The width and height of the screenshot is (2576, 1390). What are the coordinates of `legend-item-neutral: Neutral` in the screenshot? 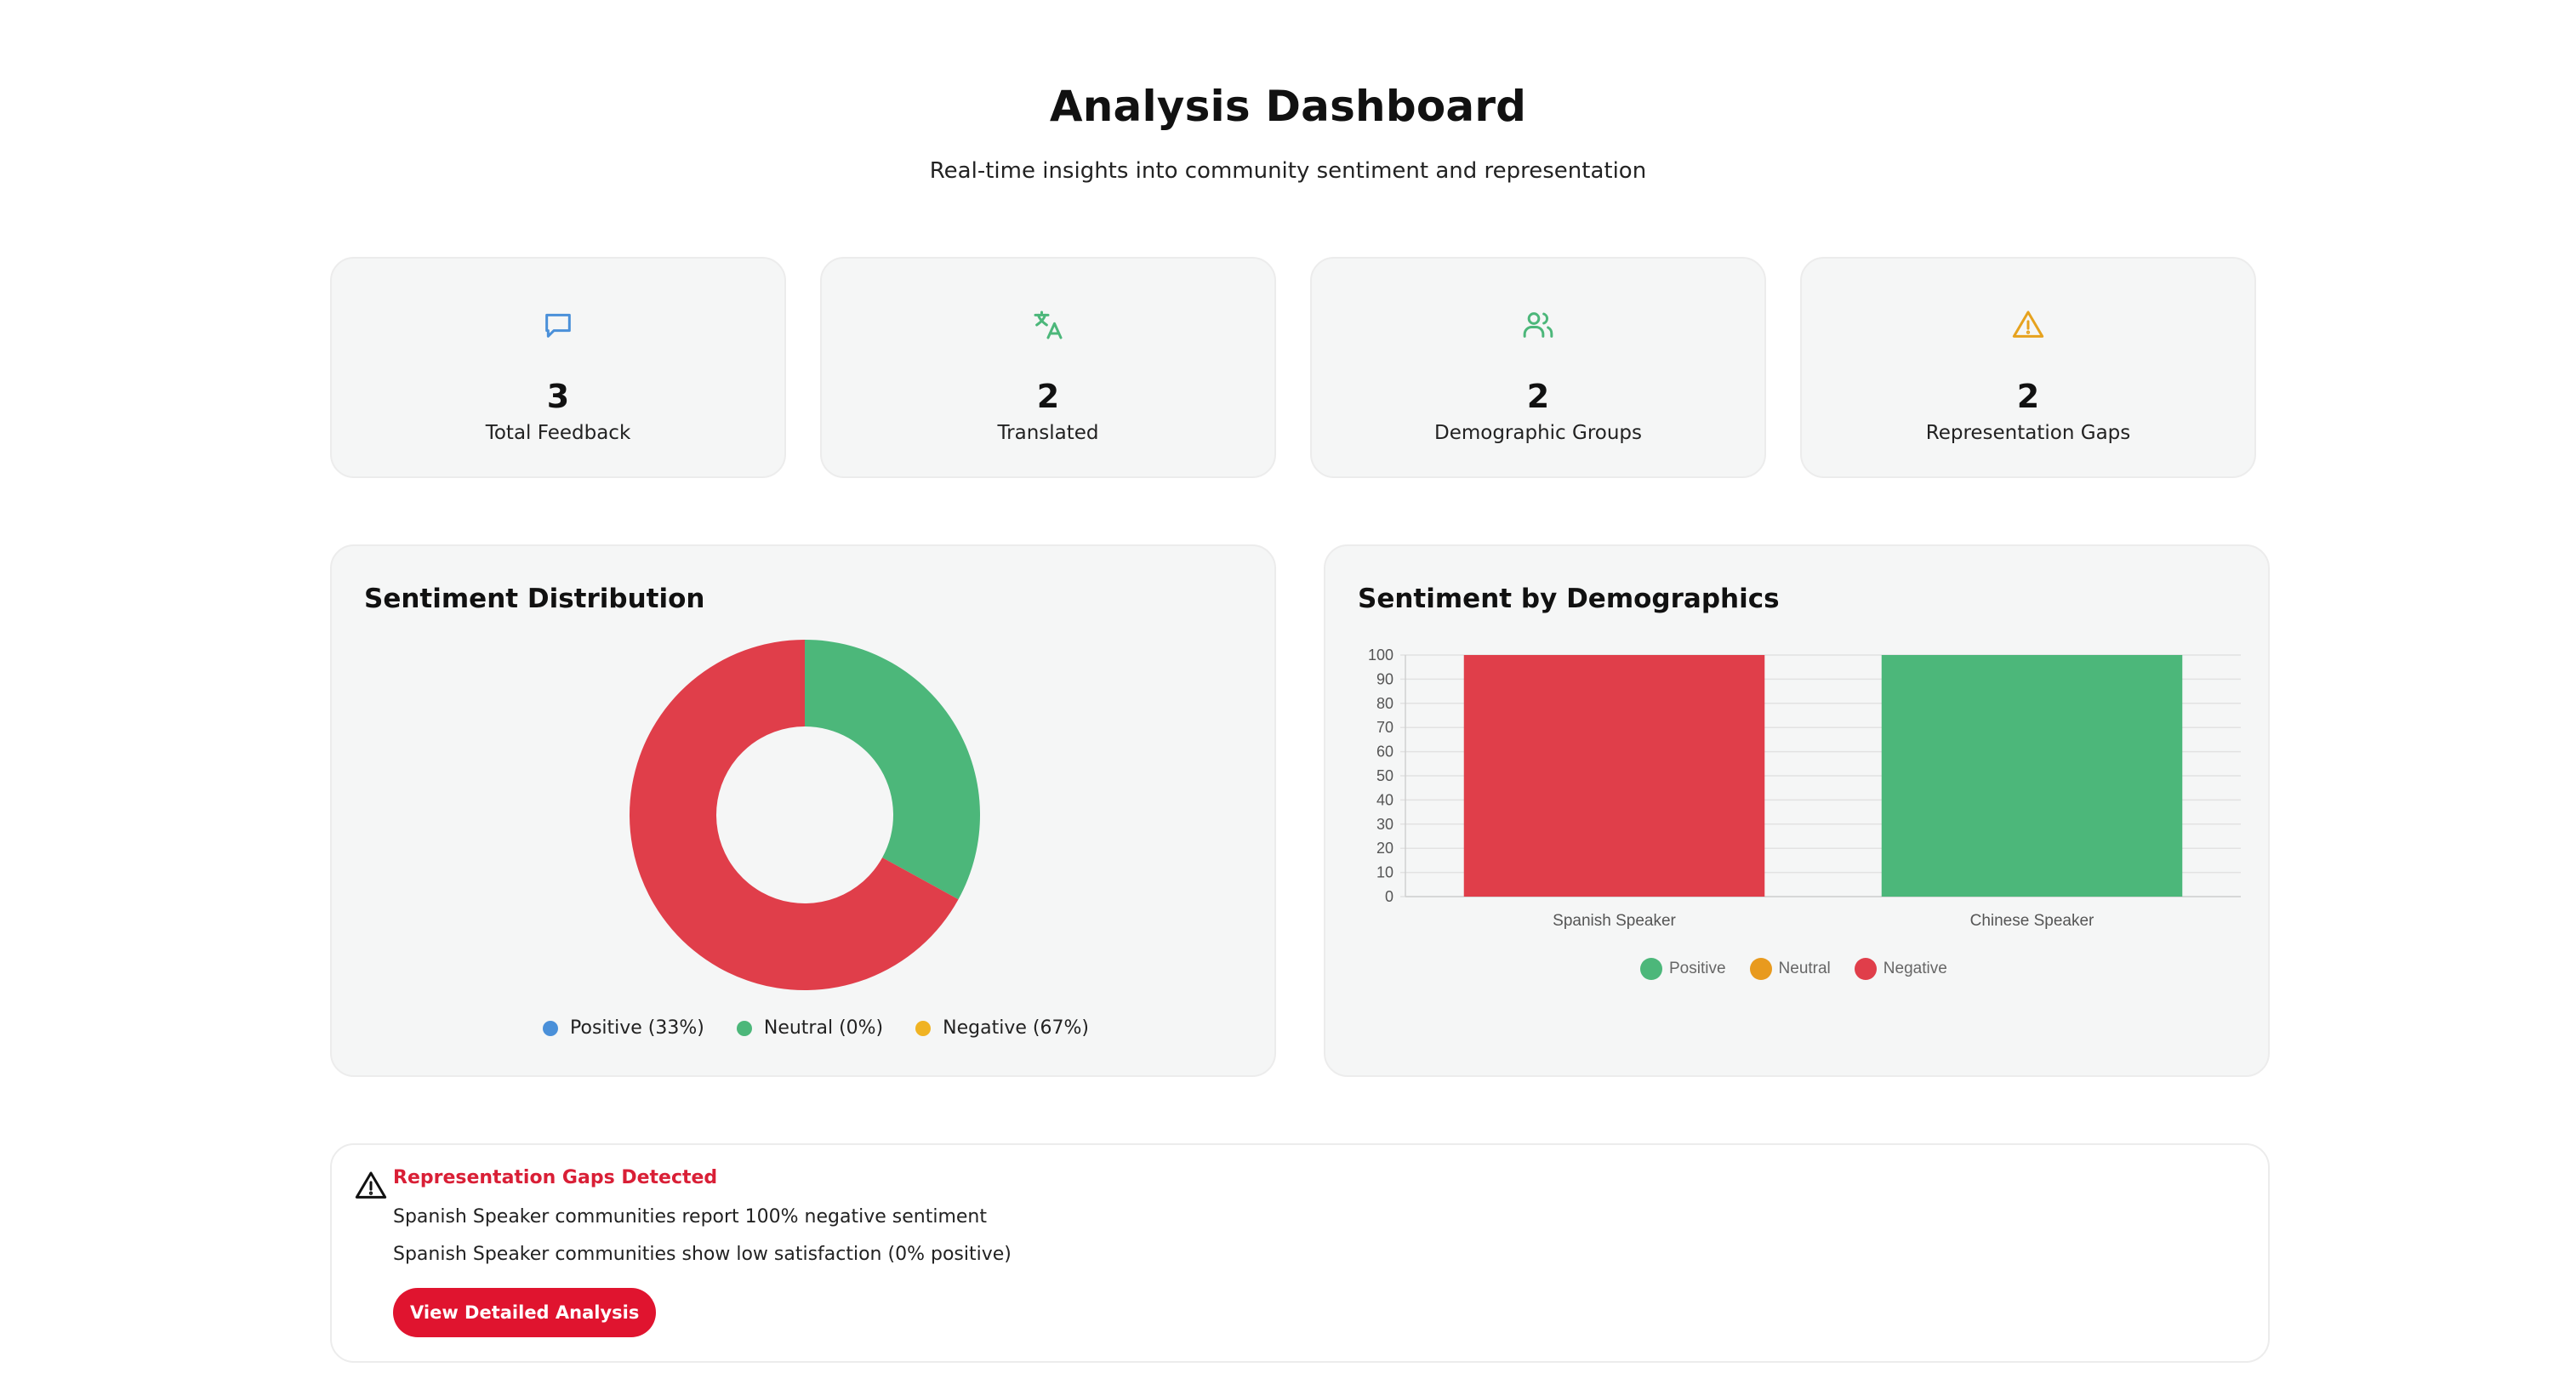 It's located at (1790, 969).